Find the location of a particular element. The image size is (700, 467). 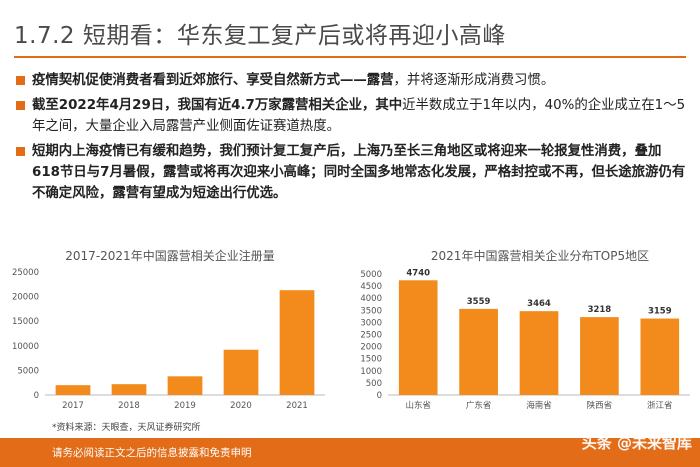

y-tick-label: 3000 is located at coordinates (371, 323).